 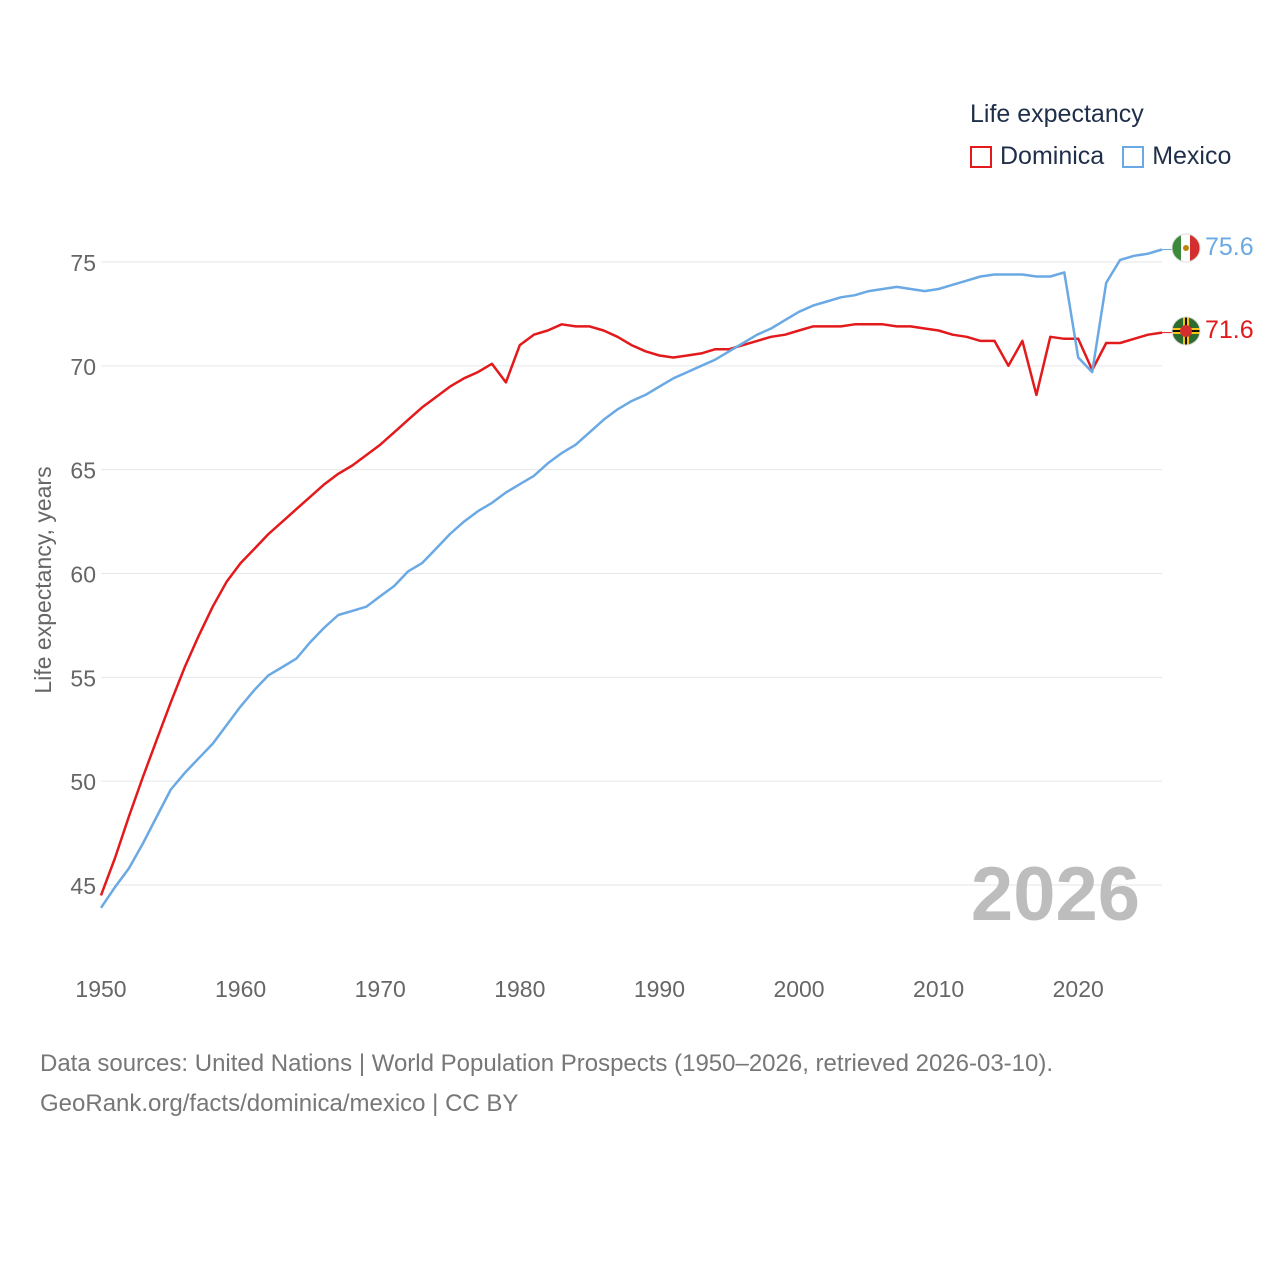 I want to click on legend-swatch-dominica, so click(x=981, y=156).